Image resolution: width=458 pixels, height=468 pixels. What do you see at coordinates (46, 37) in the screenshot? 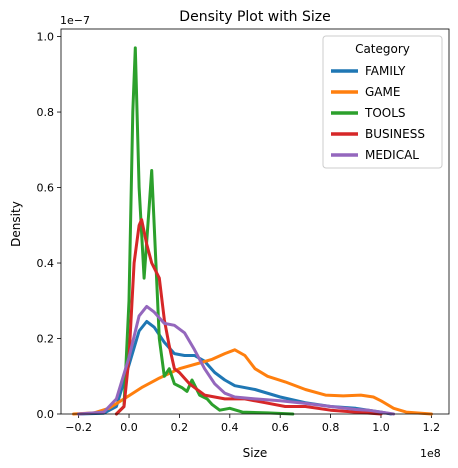
I see `y-tick-label: 1.0` at bounding box center [46, 37].